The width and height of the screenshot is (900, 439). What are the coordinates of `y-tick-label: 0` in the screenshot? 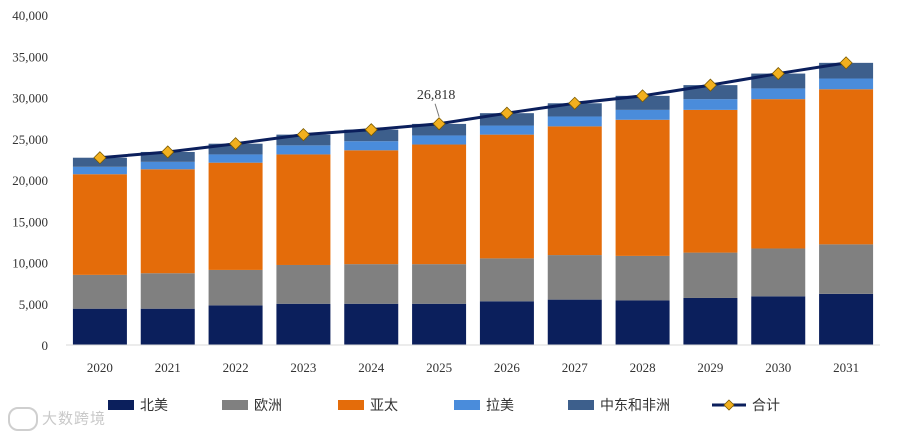 It's located at (45, 345).